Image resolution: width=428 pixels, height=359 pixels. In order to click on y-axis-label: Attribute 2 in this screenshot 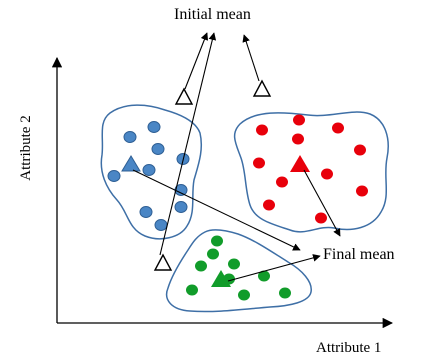, I will do `click(26, 147)`.